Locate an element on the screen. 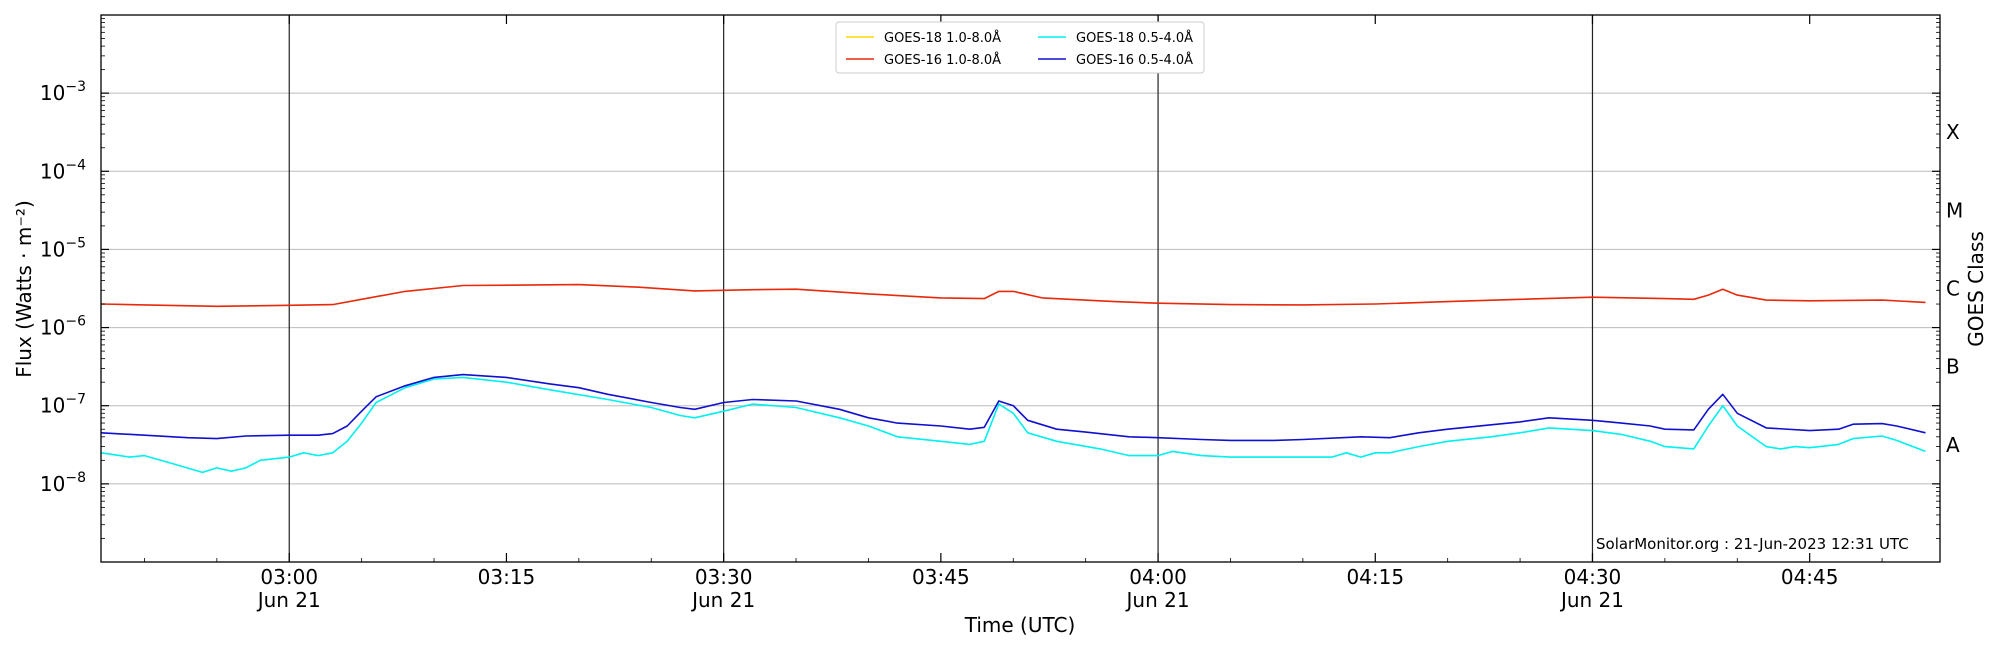 The height and width of the screenshot is (650, 2000). goes-class-axis: A B C M X is located at coordinates (1954, 288).